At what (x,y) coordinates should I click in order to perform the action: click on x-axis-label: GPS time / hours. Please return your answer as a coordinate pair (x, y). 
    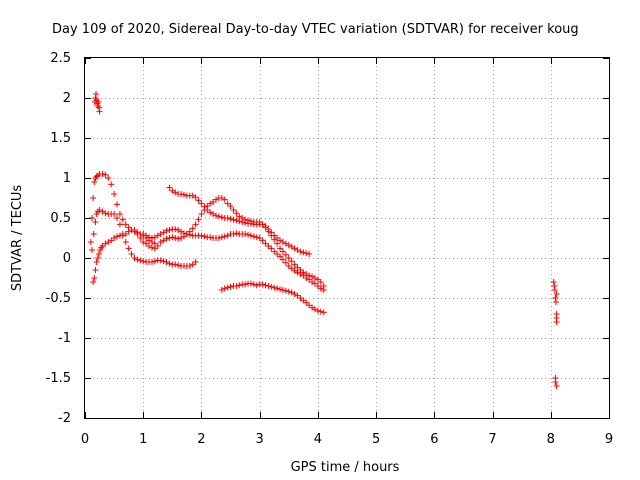
    Looking at the image, I should click on (345, 467).